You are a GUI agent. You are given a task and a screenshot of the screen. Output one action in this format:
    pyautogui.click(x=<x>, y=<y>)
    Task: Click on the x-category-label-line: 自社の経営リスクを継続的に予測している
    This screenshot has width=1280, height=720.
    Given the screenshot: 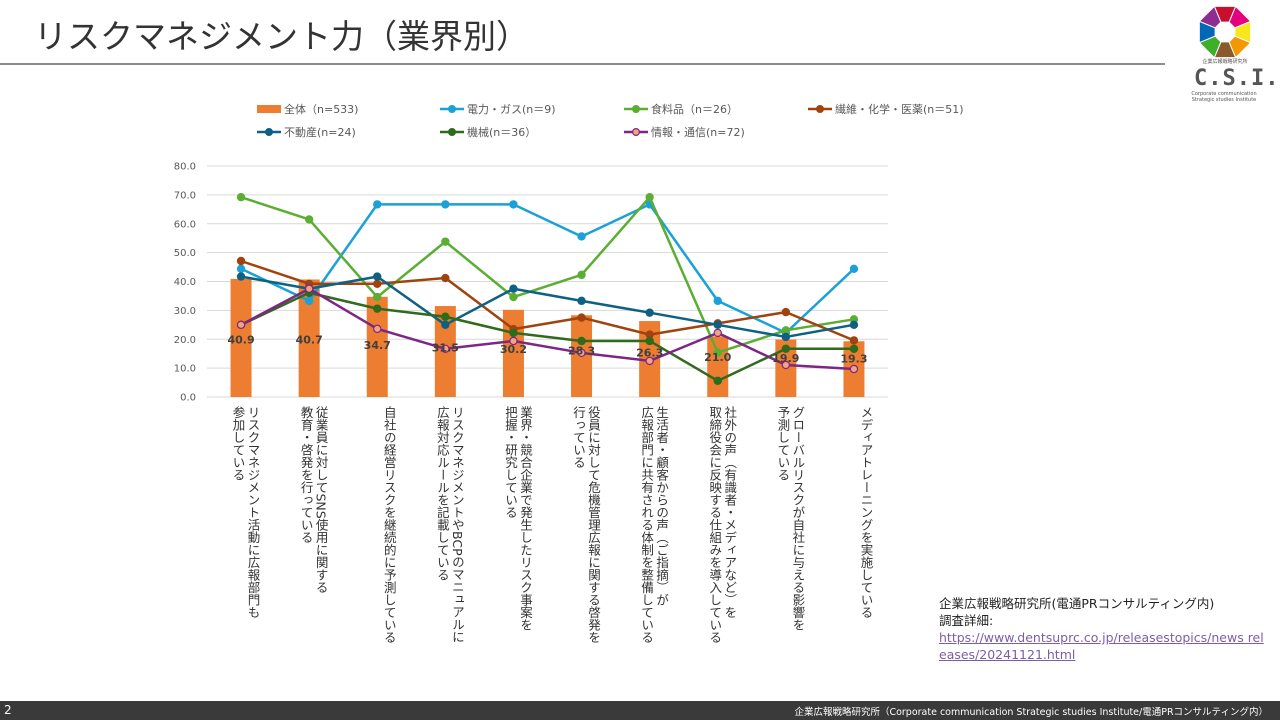 What is the action you would take?
    pyautogui.click(x=389, y=525)
    